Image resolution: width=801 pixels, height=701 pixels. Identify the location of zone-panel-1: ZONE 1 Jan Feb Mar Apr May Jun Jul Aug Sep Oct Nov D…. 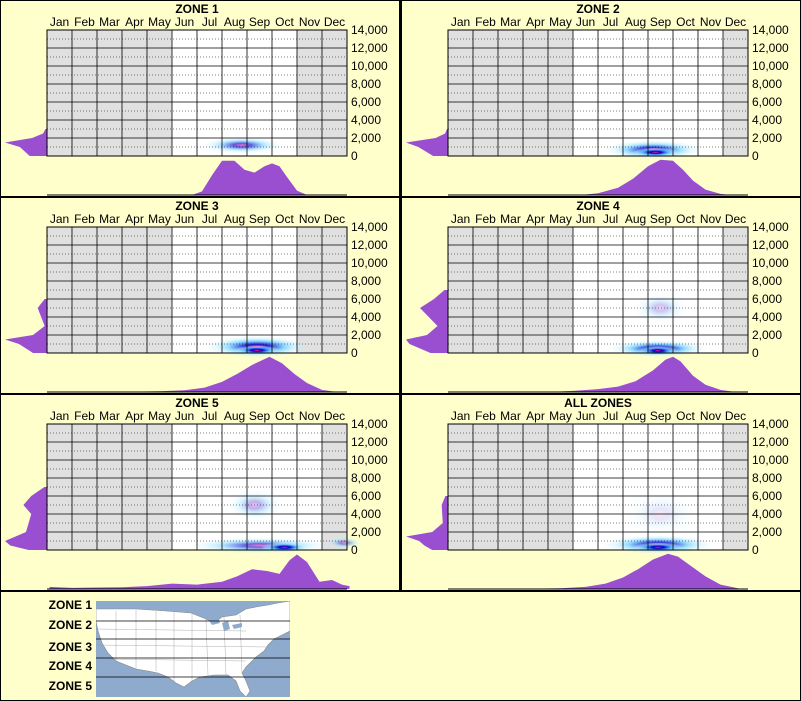
(200, 98).